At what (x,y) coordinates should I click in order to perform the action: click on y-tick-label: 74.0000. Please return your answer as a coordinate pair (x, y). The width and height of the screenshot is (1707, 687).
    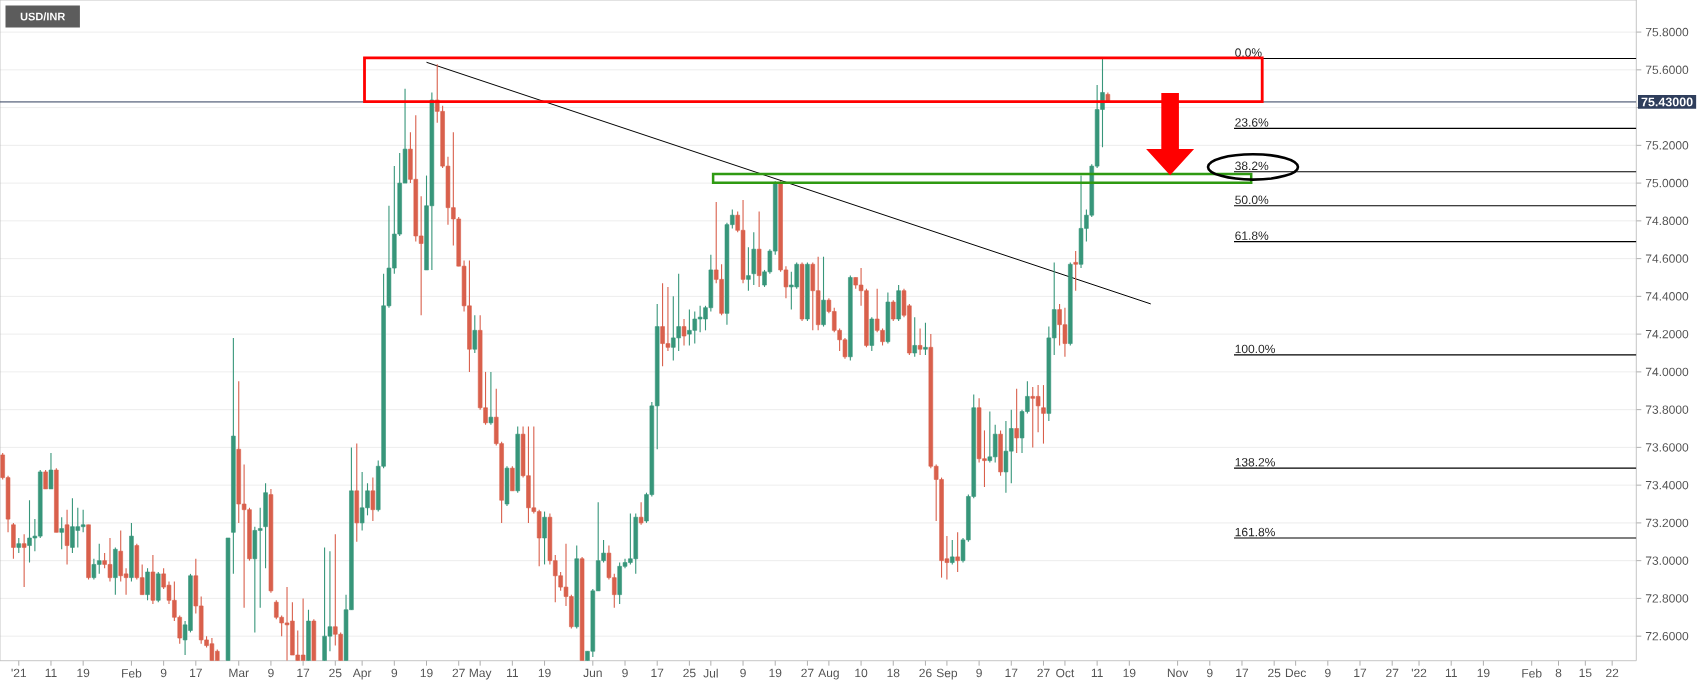
    Looking at the image, I should click on (1667, 372).